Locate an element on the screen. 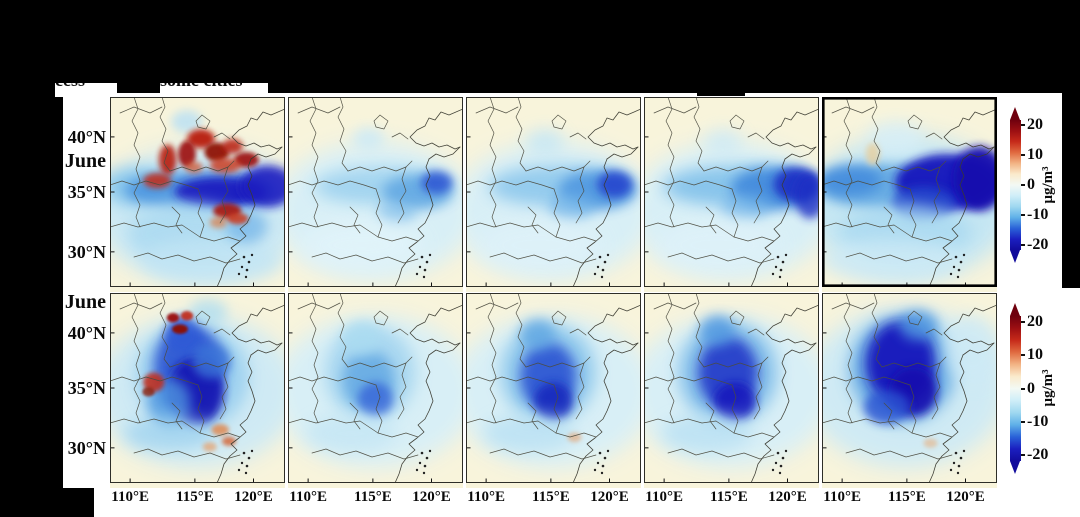 This screenshot has height=517, width=1080. colorbar-tickmark-row1--10 is located at coordinates (1023, 214).